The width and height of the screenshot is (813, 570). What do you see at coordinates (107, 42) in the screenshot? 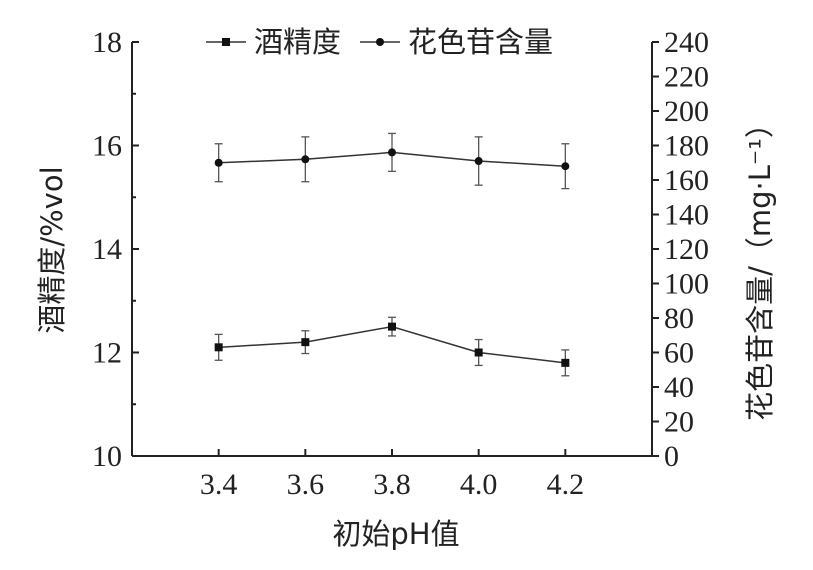
I see `y-left-tick-label: 18` at bounding box center [107, 42].